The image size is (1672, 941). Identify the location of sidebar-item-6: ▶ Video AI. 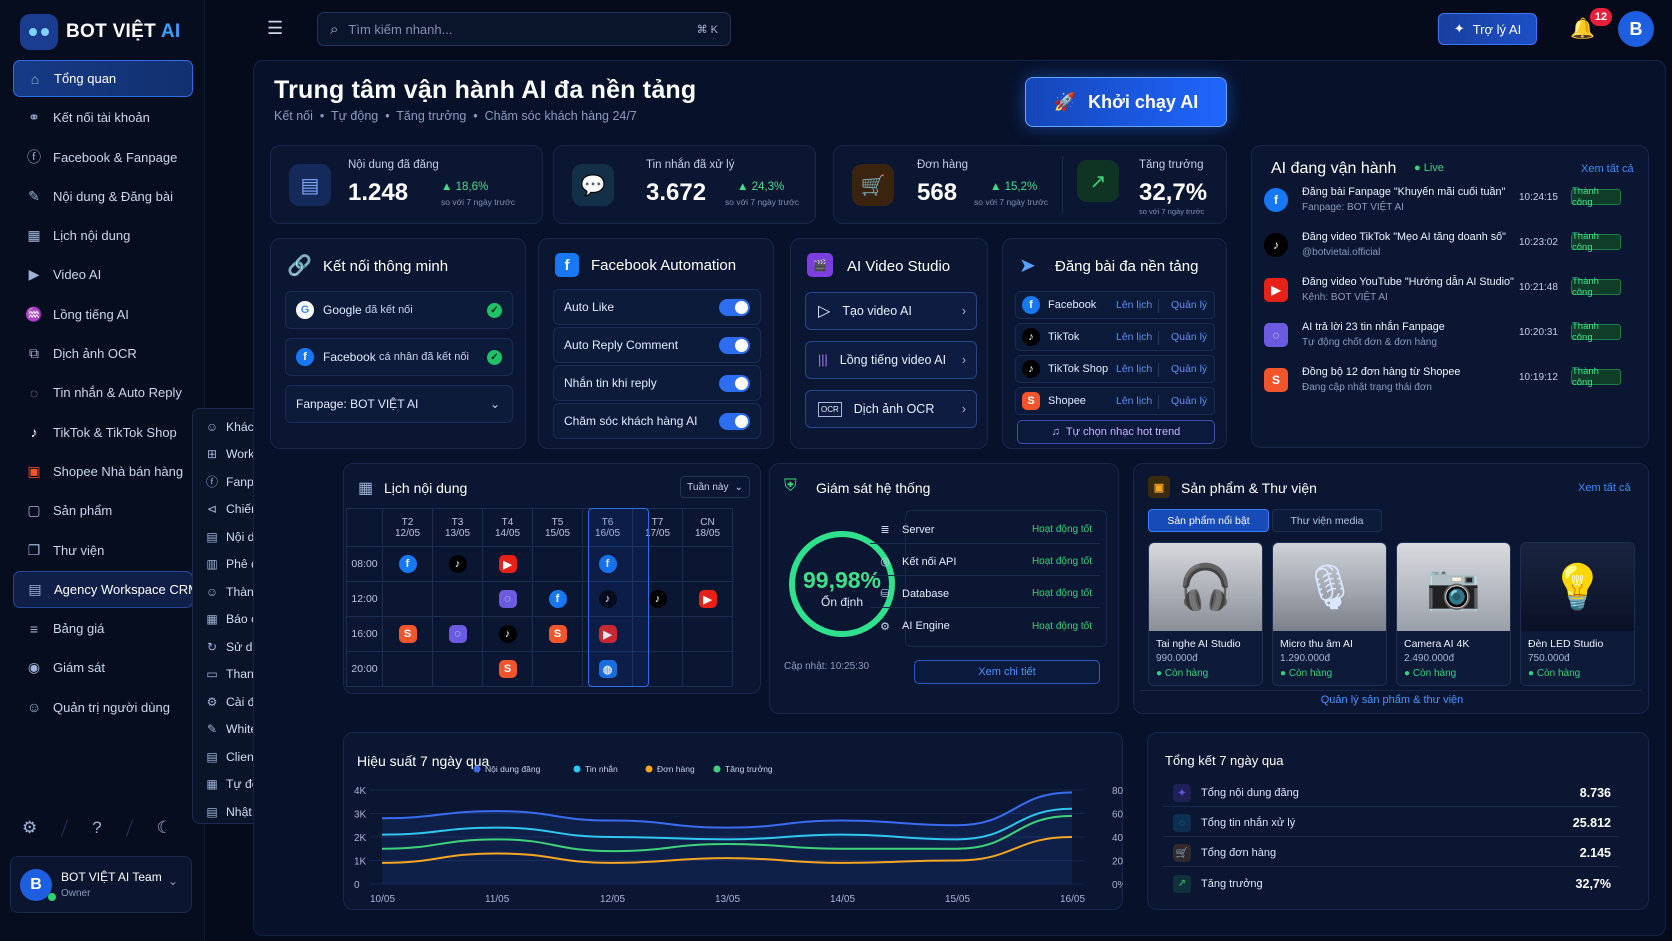
(103, 274).